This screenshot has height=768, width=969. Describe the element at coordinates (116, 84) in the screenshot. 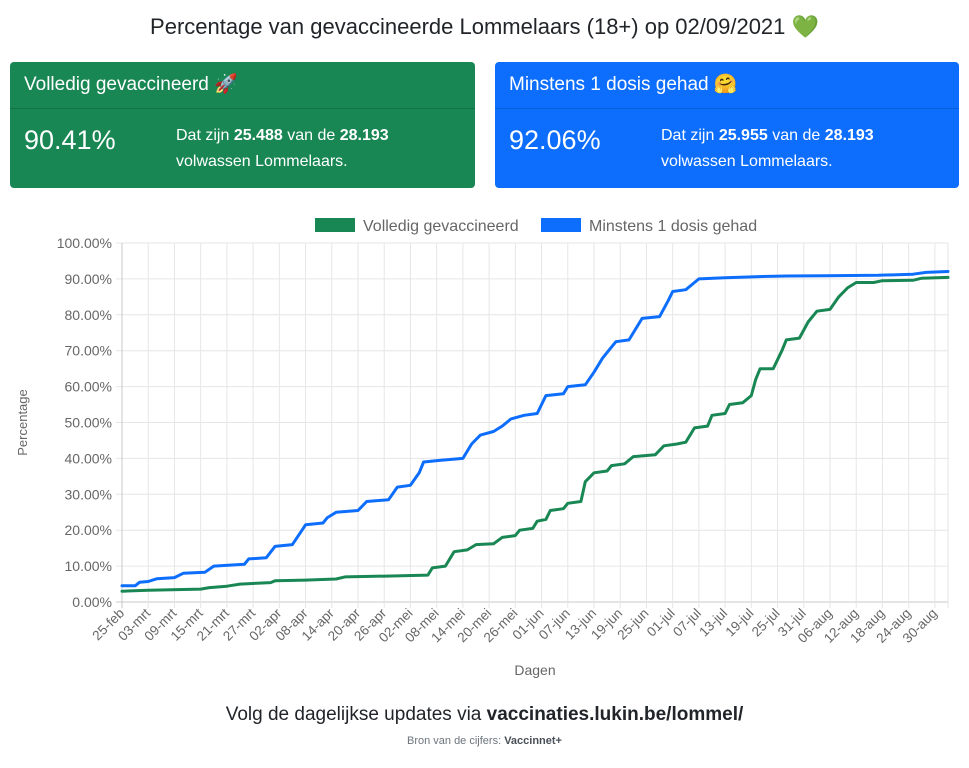

I see `card-title: Volledig gevaccineerd` at that location.